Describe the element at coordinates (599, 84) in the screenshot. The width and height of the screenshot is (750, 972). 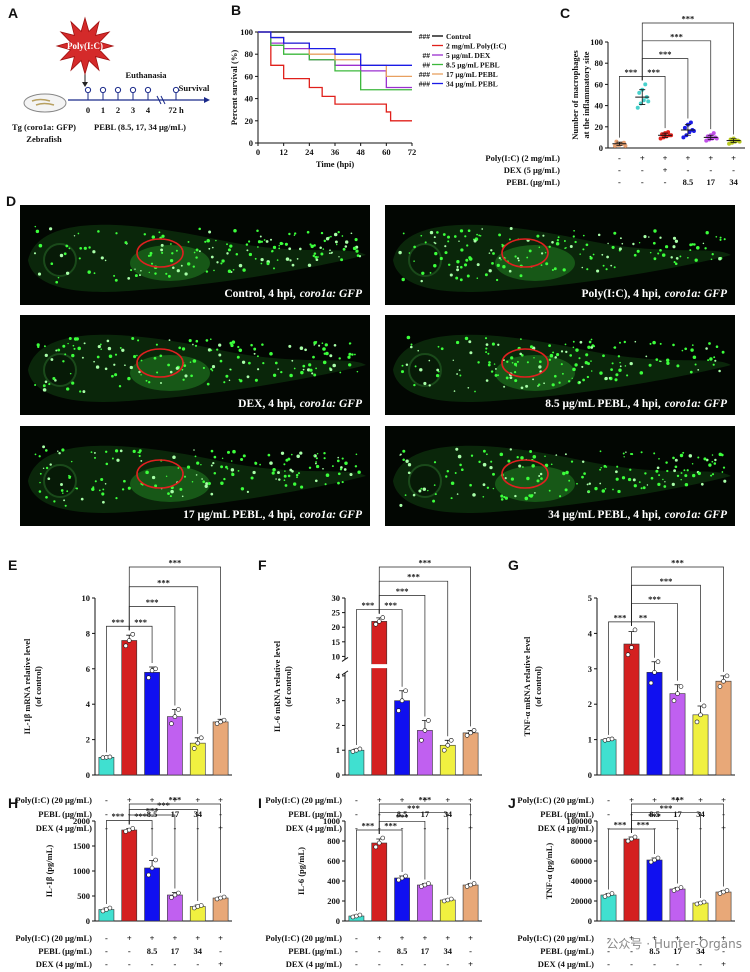
I see `y-tick-label: 60` at that location.